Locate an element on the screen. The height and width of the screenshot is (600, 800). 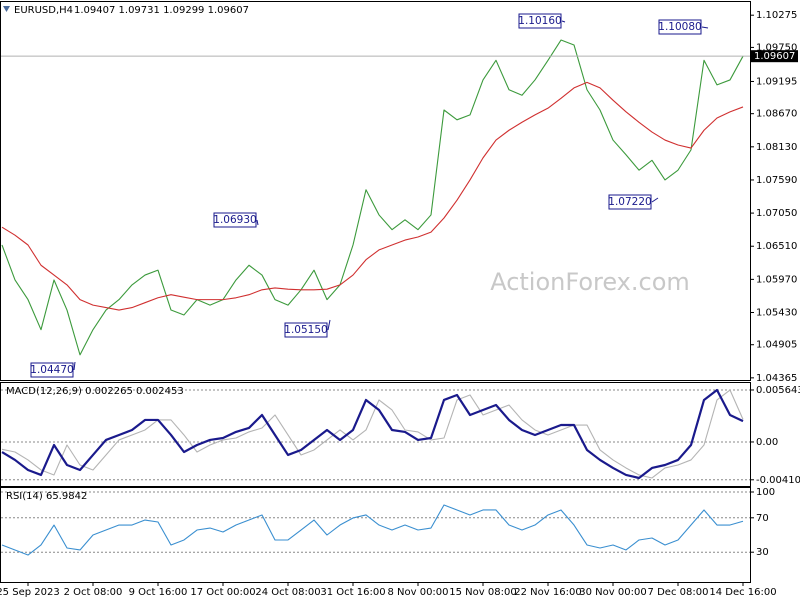
x-tick-label: 8 Nov 00:00 is located at coordinates (417, 592).